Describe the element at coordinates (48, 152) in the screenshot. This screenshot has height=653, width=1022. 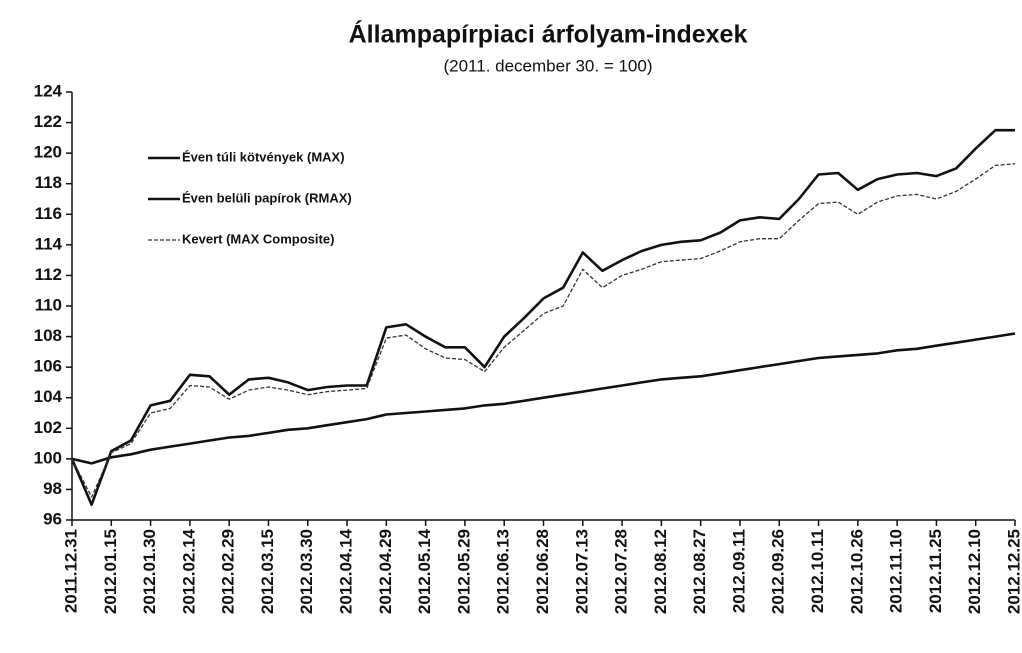
I see `y-tick-label: 120` at that location.